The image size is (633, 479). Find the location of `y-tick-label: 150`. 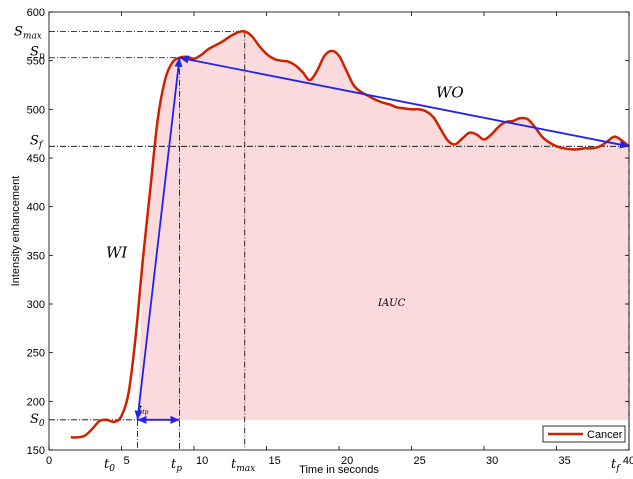

y-tick-label: 150 is located at coordinates (36, 451).